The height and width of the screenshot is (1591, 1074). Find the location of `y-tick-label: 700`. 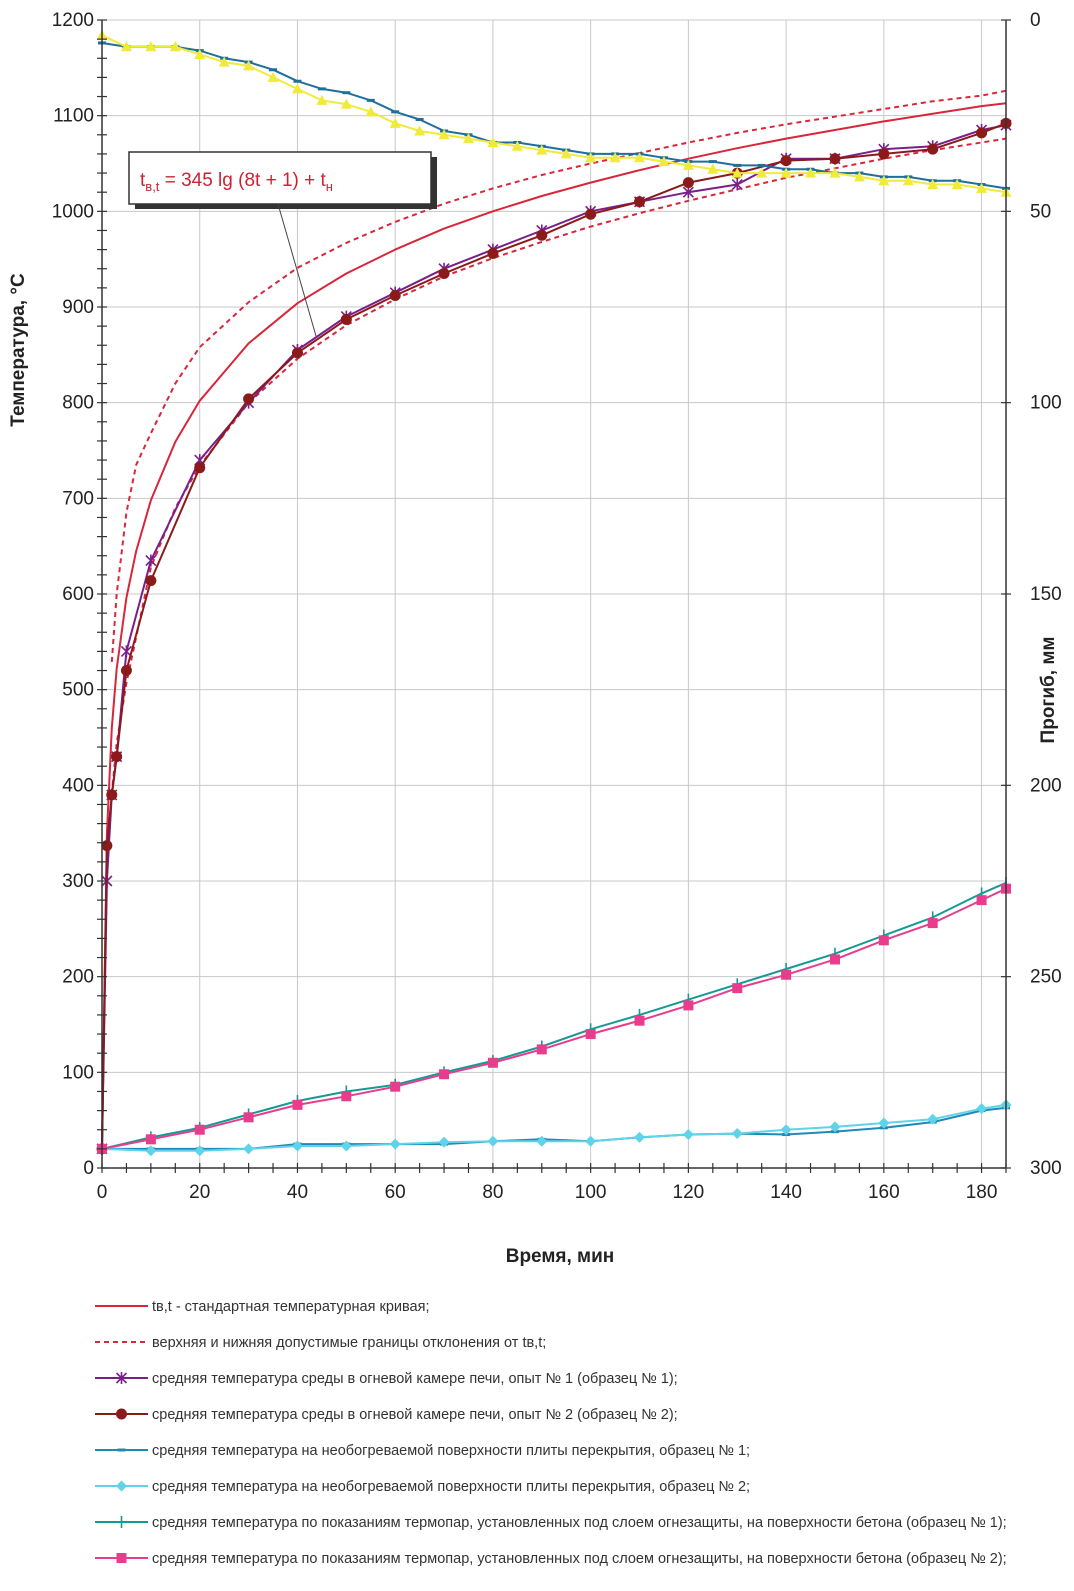

y-tick-label: 700 is located at coordinates (78, 498).